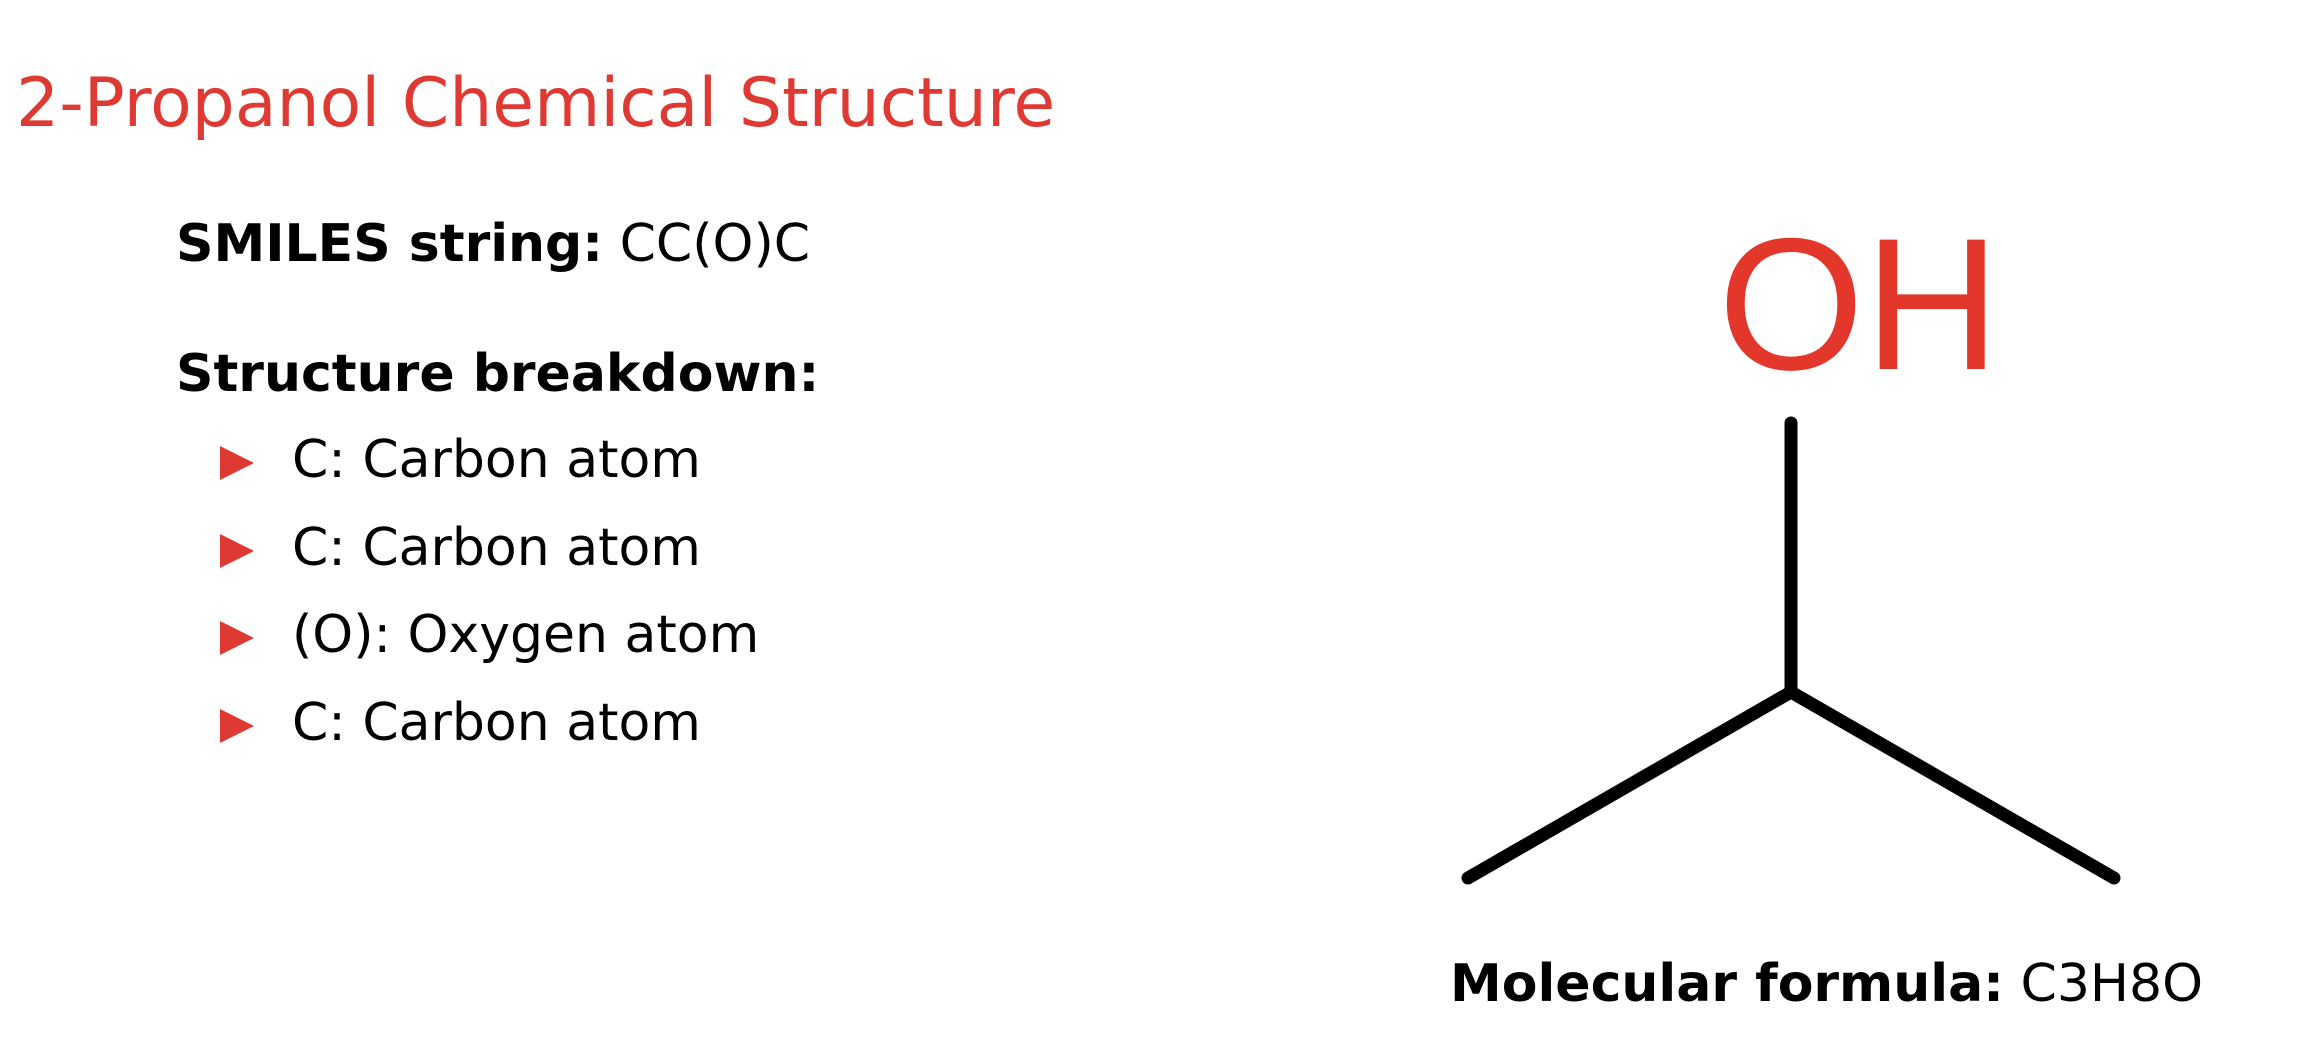 The image size is (2309, 1043). Describe the element at coordinates (2112, 984) in the screenshot. I see `formula-value: C3H8O` at that location.